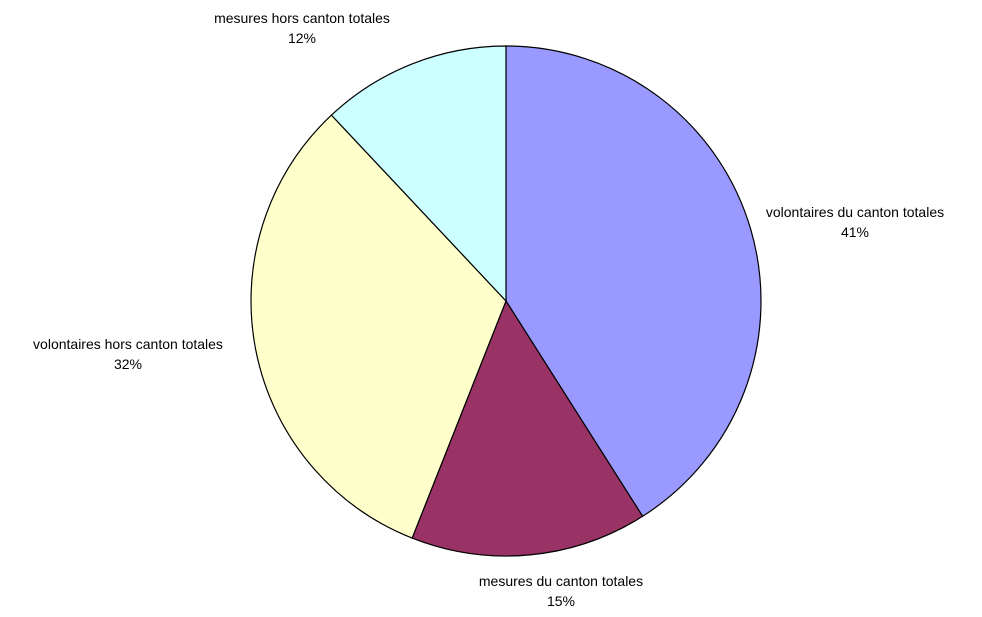 Image resolution: width=982 pixels, height=617 pixels. Describe the element at coordinates (128, 344) in the screenshot. I see `slice-label-volontaires-hors-canton-totales: volontaires hors canton totales` at that location.